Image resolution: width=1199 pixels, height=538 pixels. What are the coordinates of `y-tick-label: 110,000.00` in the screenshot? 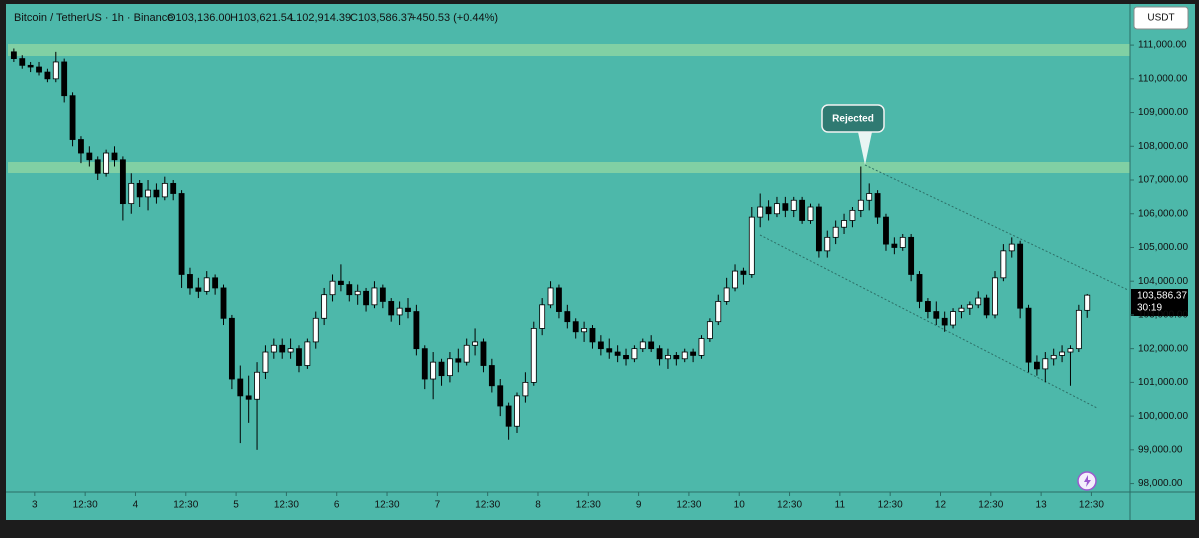 It's located at (1163, 78).